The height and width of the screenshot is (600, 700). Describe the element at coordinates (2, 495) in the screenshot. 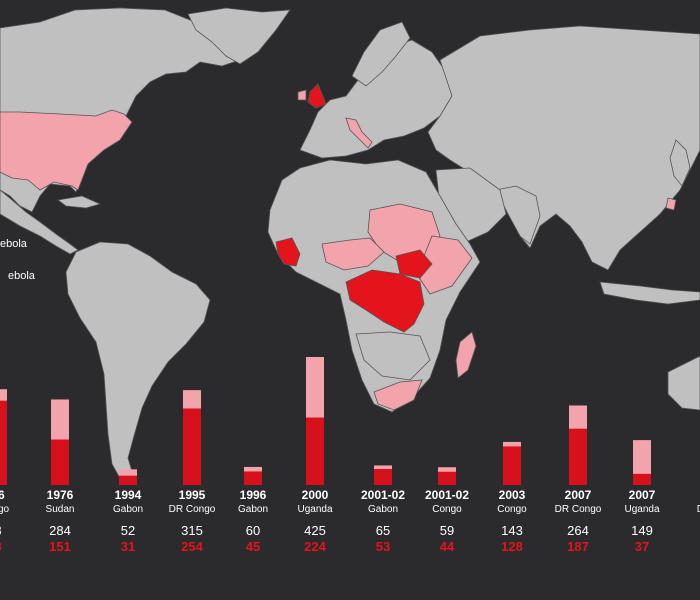

I see `label-year-0: 76` at that location.